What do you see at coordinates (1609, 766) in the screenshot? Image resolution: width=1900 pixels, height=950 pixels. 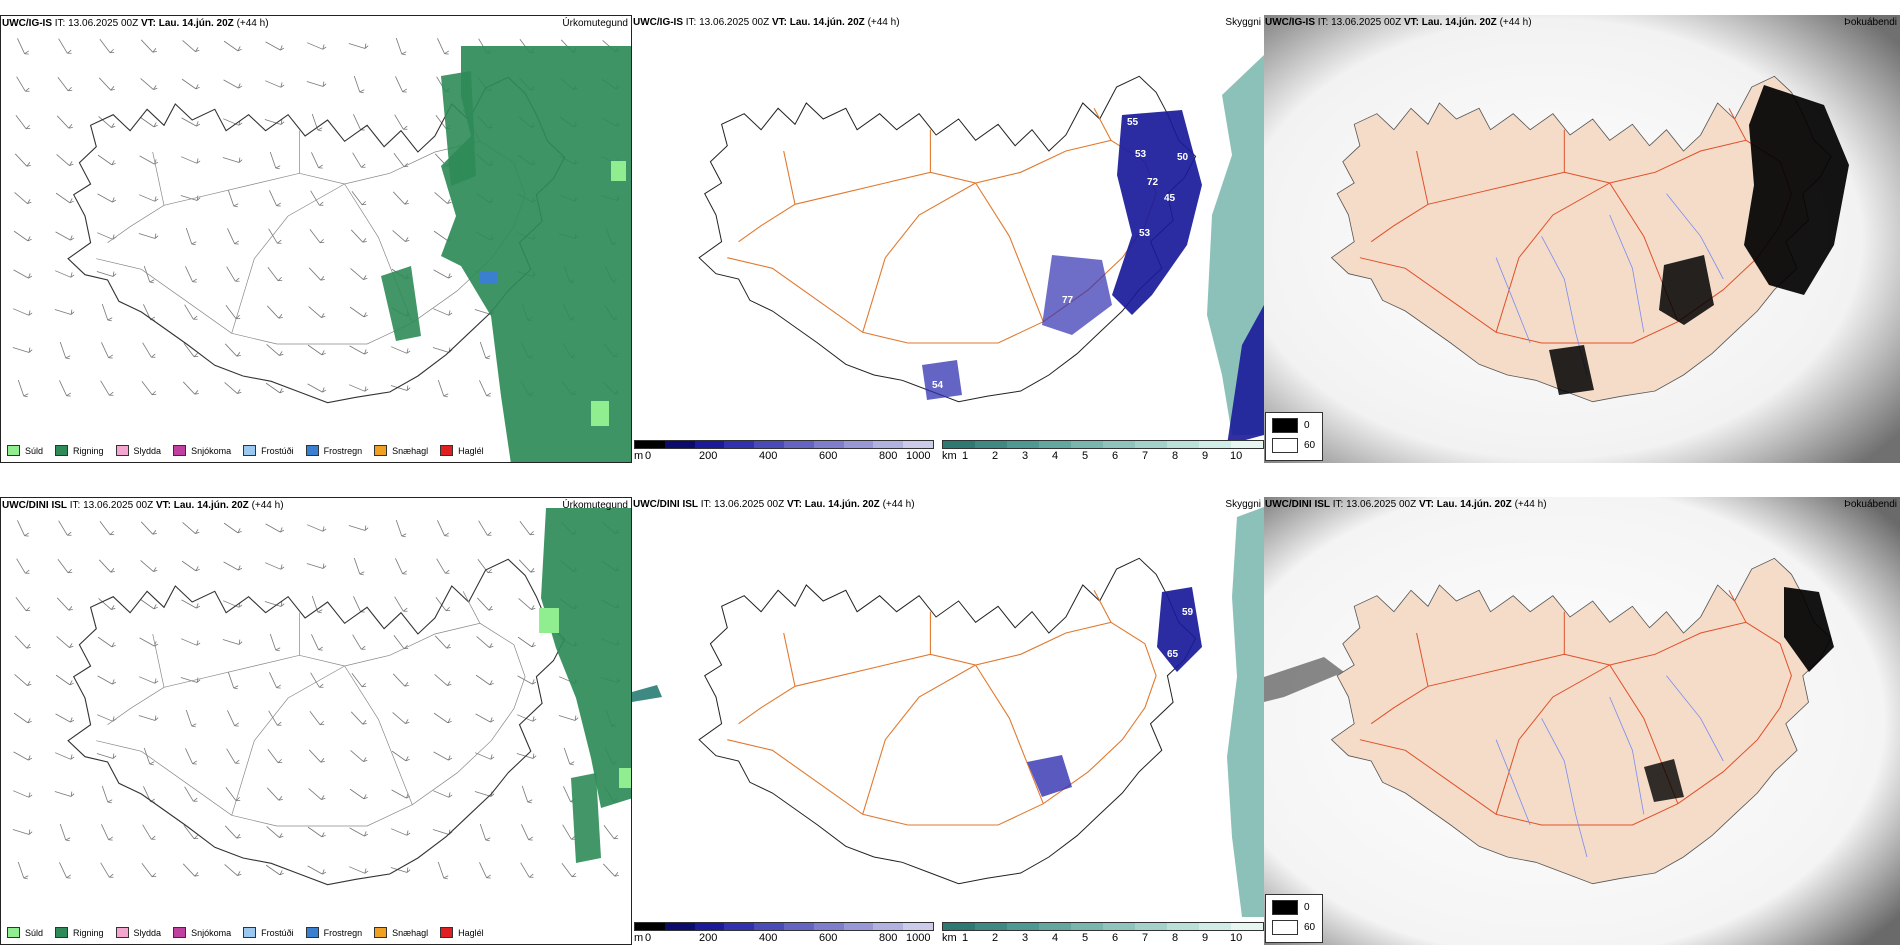 I see `rivers` at bounding box center [1609, 766].